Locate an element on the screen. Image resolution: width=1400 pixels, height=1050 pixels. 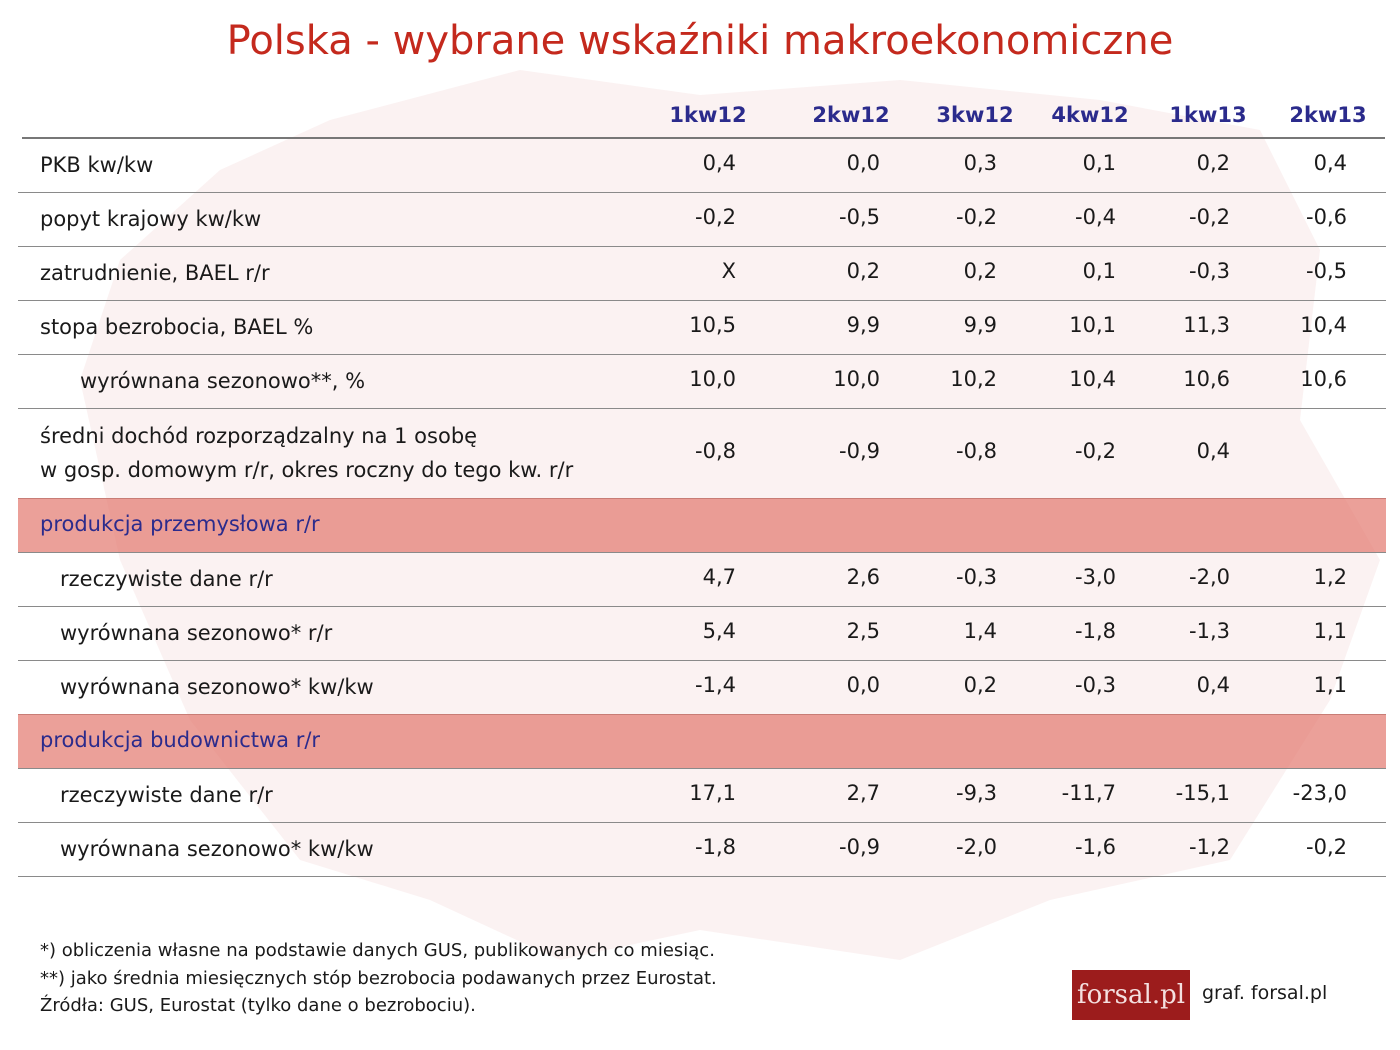
cell: 2,6 is located at coordinates (863, 577).